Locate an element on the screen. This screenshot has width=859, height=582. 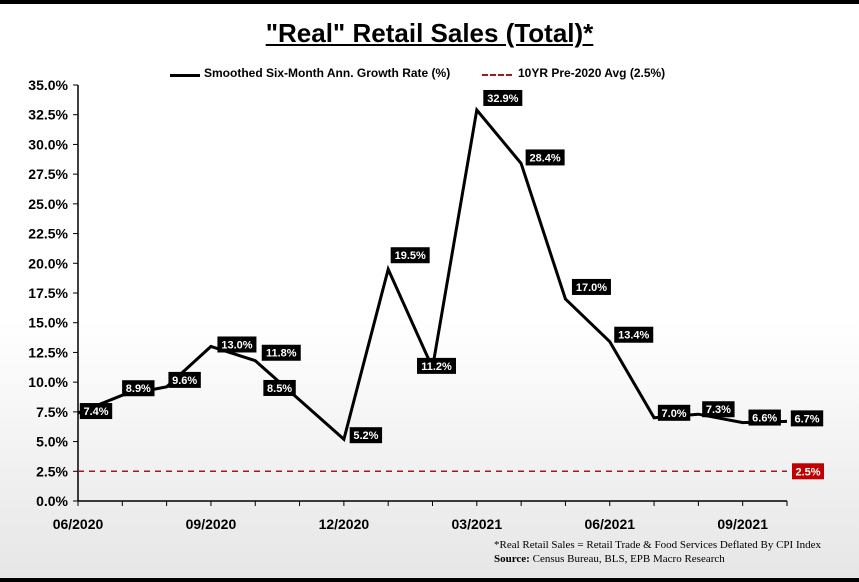
y-tick-label: 15.0% is located at coordinates (48, 323).